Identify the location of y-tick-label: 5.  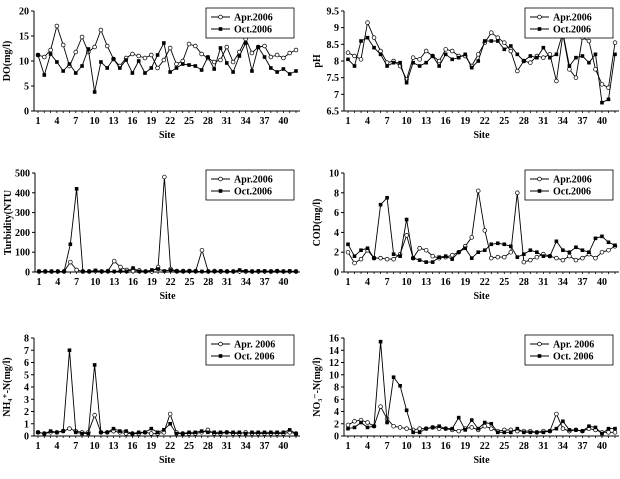
(26, 375).